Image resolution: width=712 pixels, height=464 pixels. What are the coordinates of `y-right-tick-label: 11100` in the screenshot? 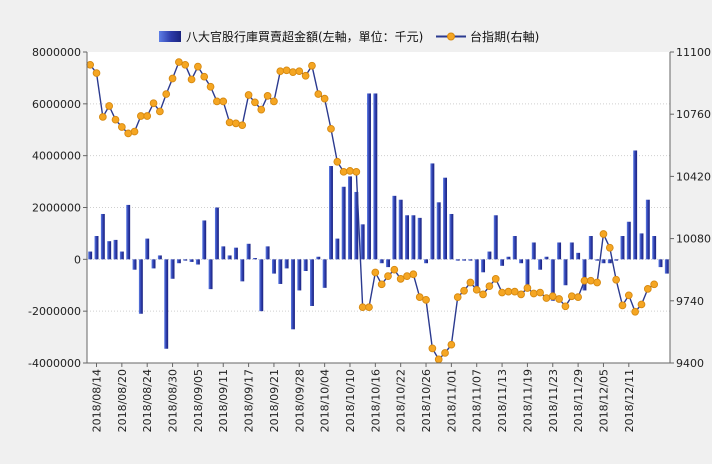 It's located at (693, 52).